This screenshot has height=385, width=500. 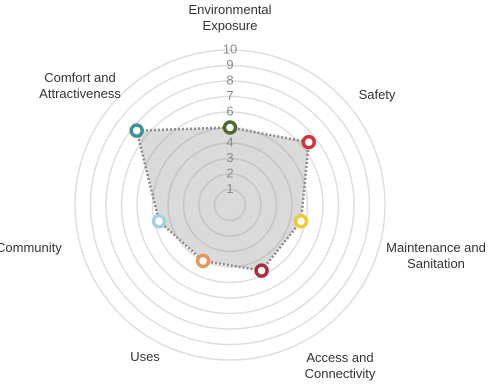 What do you see at coordinates (229, 188) in the screenshot?
I see `r-tick-label: 1` at bounding box center [229, 188].